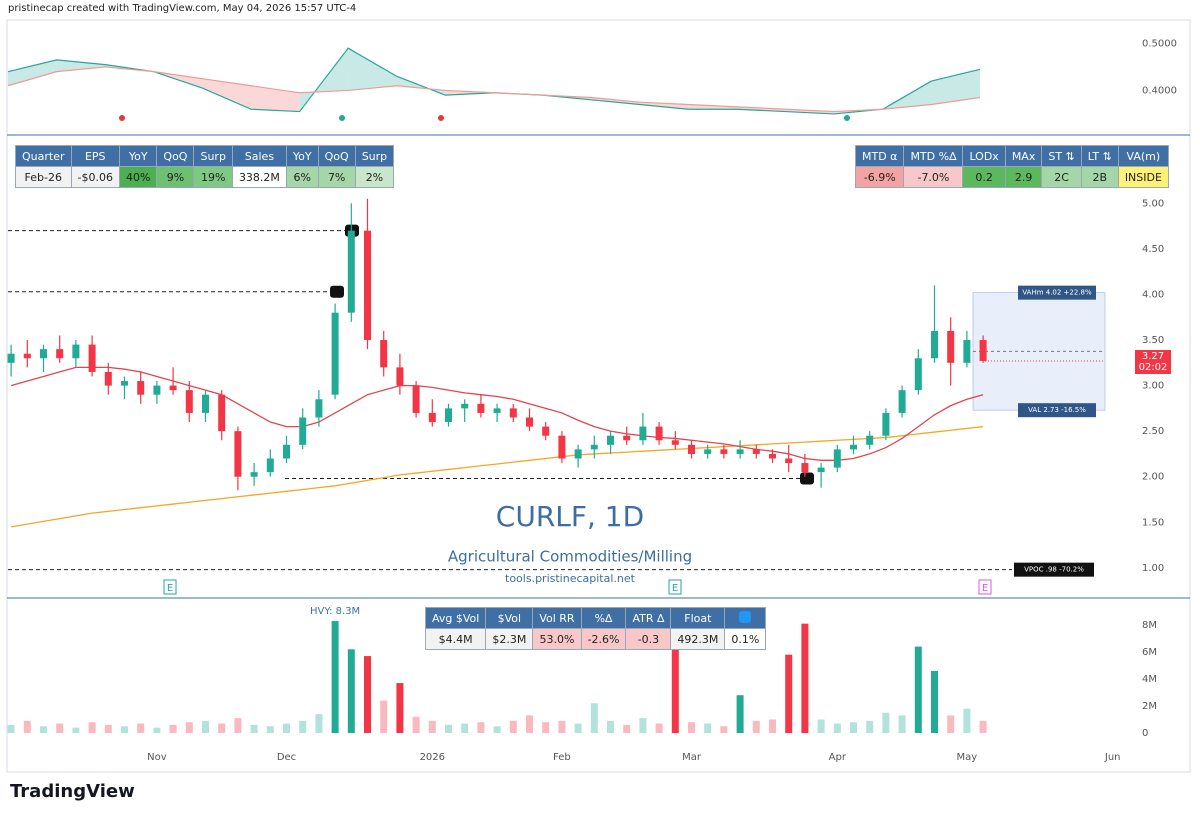  What do you see at coordinates (95, 177) in the screenshot?
I see `cell: -$0.06` at bounding box center [95, 177].